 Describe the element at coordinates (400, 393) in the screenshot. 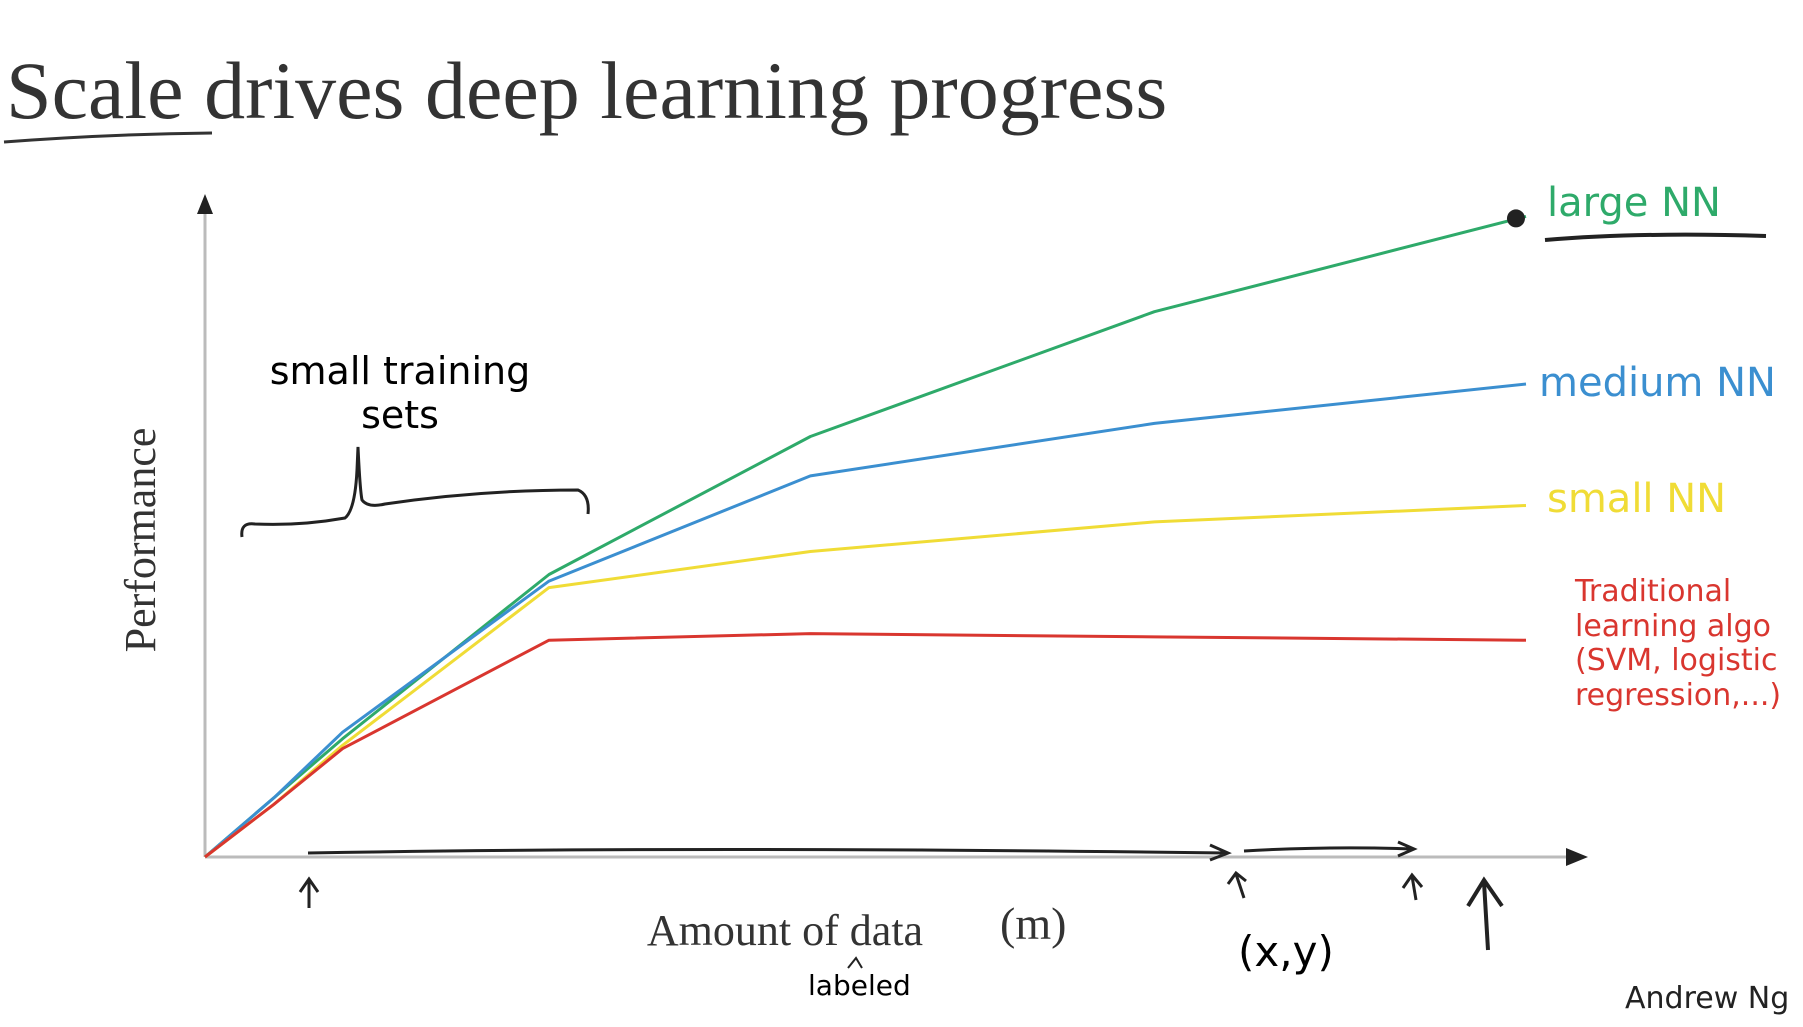

I see `annotation: small training sets` at that location.